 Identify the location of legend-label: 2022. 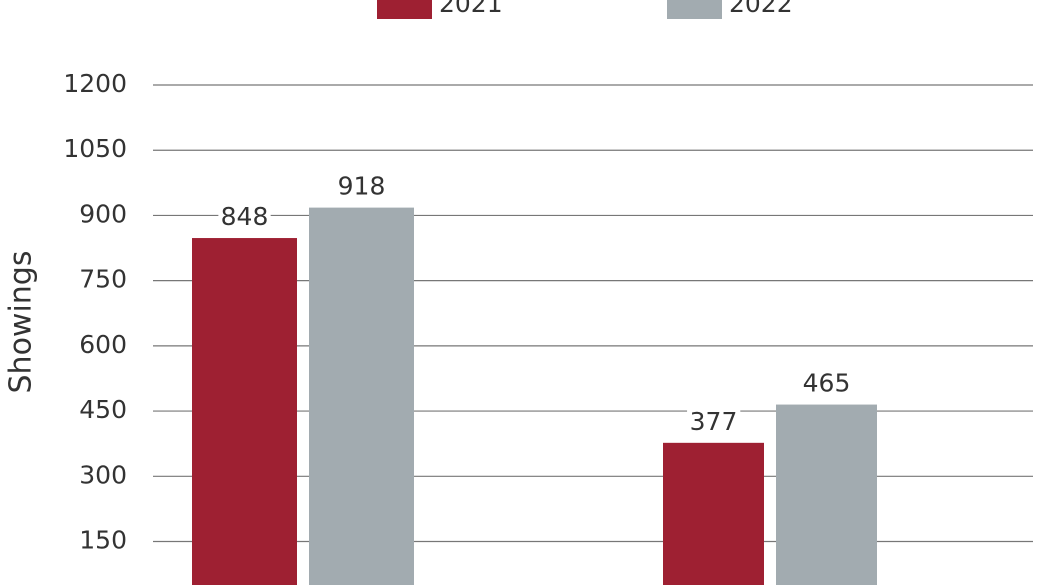
(761, 9).